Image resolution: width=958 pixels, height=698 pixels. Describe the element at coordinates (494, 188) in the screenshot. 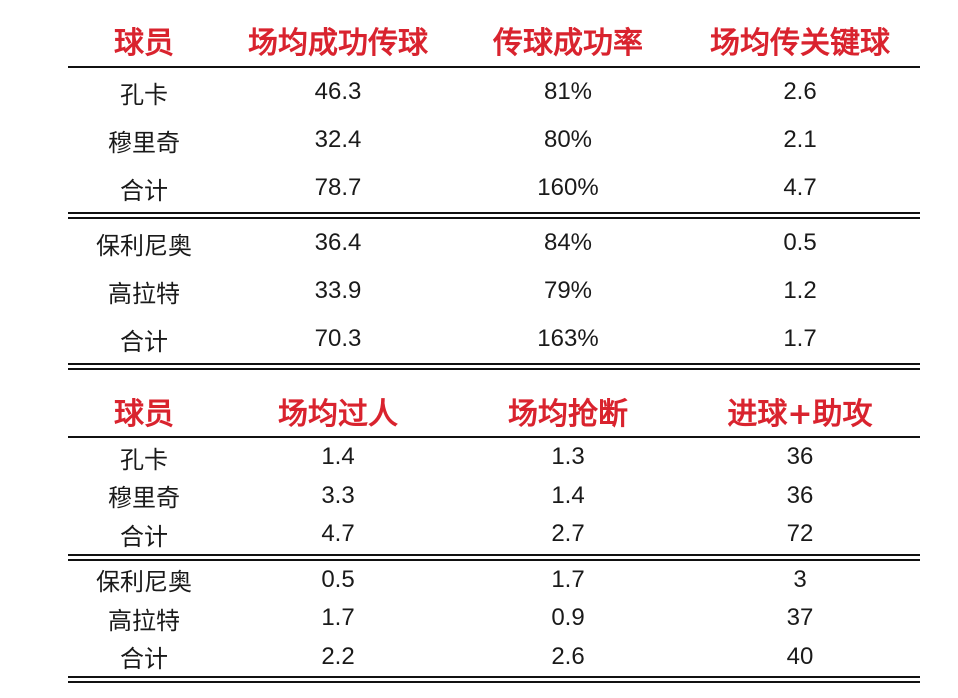

I see `total-row: 合计 78.7 160% 4.7` at that location.